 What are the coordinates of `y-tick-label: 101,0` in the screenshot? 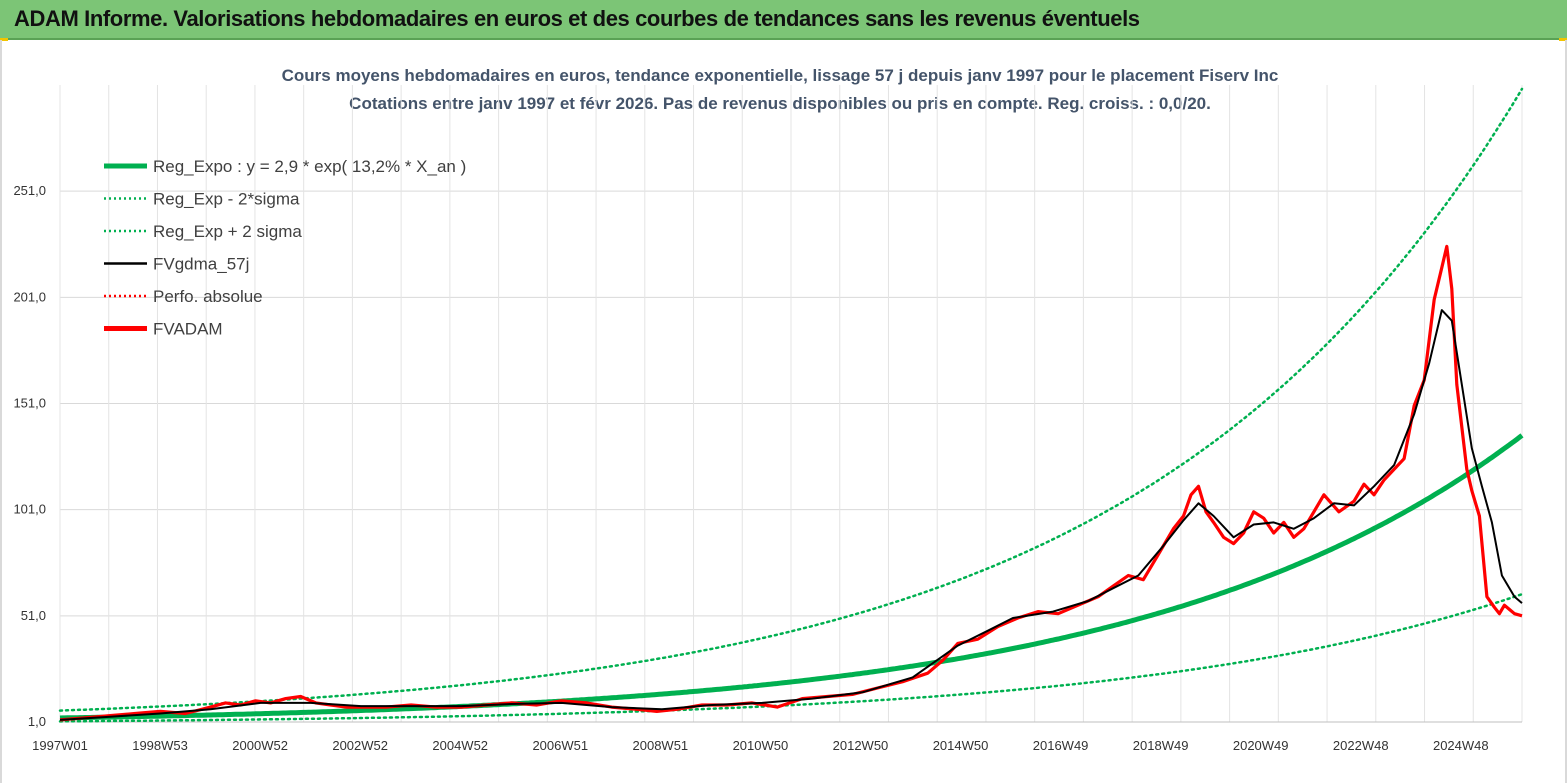 It's located at (29, 509).